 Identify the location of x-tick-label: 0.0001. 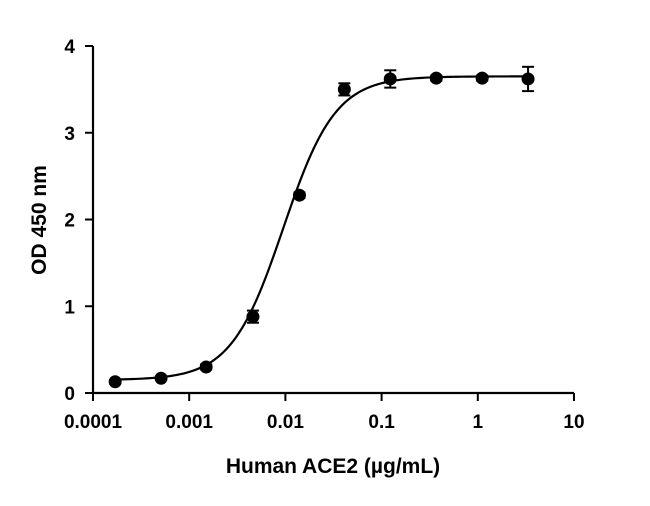
(93, 422).